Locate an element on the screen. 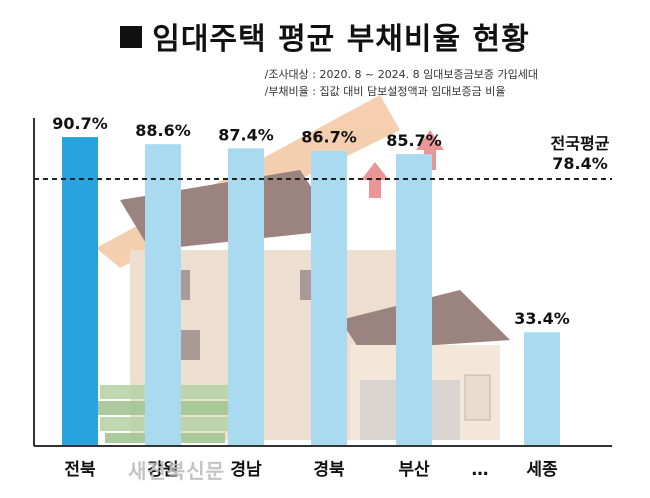 This screenshot has height=498, width=650. value-label-4: 85.7% is located at coordinates (414, 140).